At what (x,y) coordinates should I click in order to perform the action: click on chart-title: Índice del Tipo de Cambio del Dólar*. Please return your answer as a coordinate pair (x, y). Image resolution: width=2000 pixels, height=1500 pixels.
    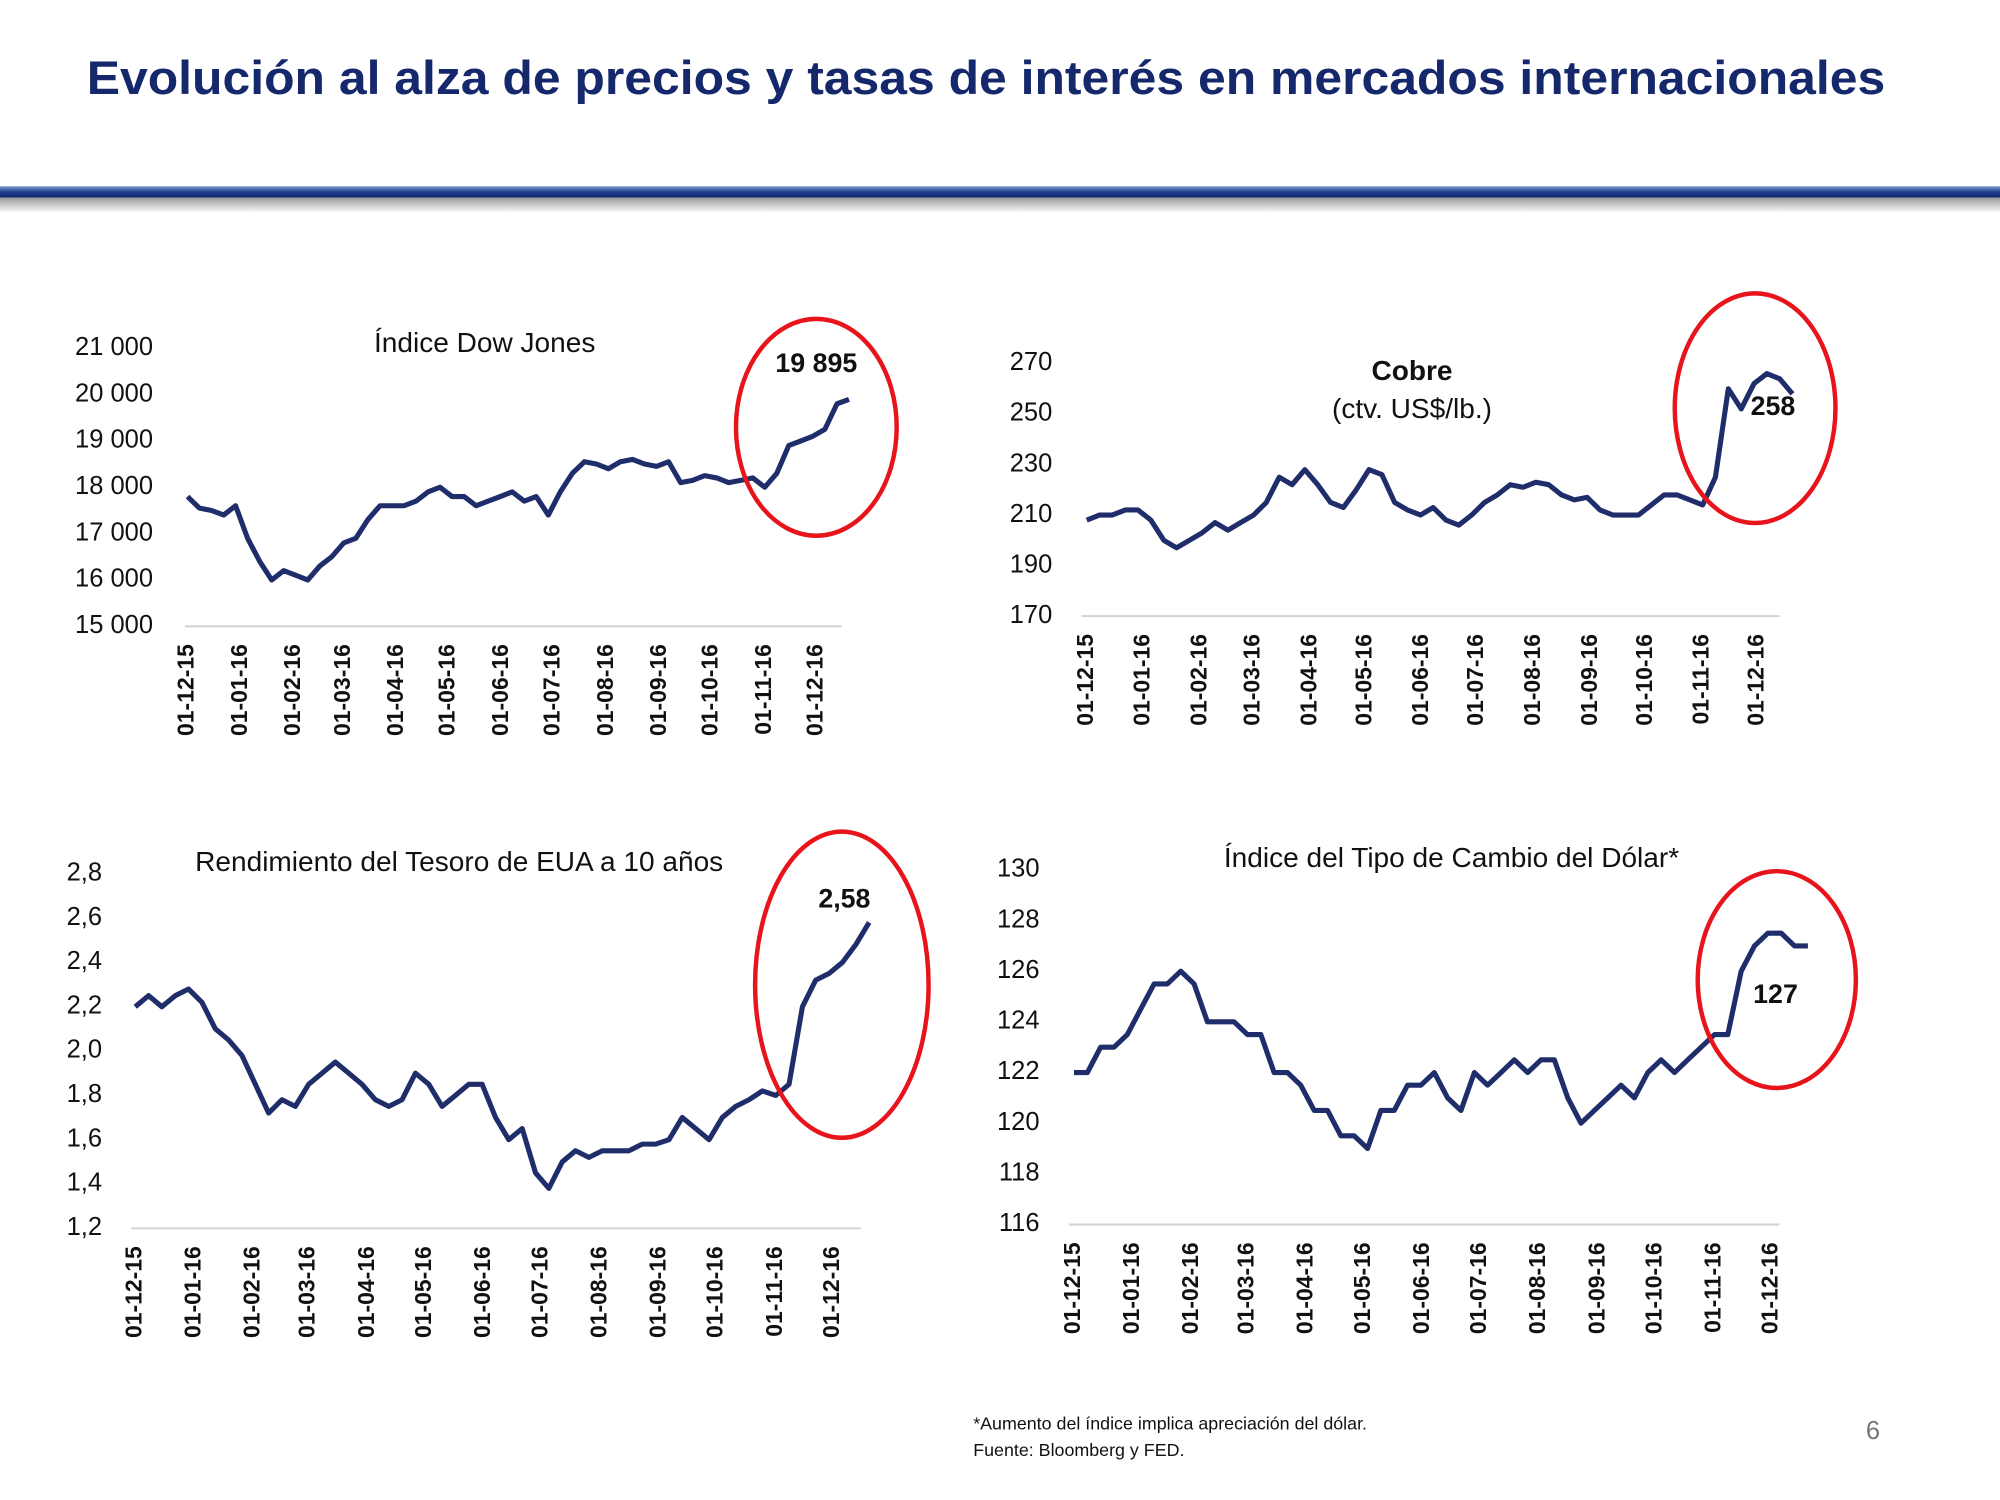
    Looking at the image, I should click on (1451, 857).